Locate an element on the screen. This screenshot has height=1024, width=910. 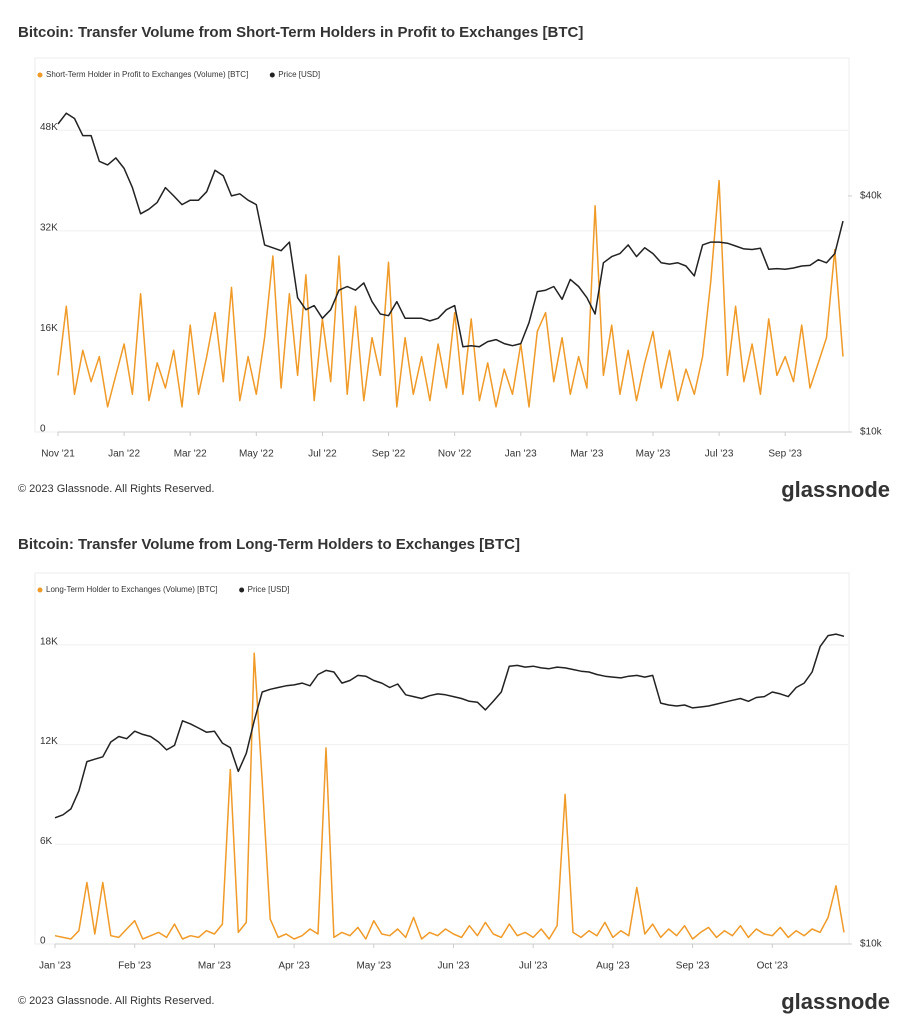
x-tick-label: May '22 is located at coordinates (256, 454).